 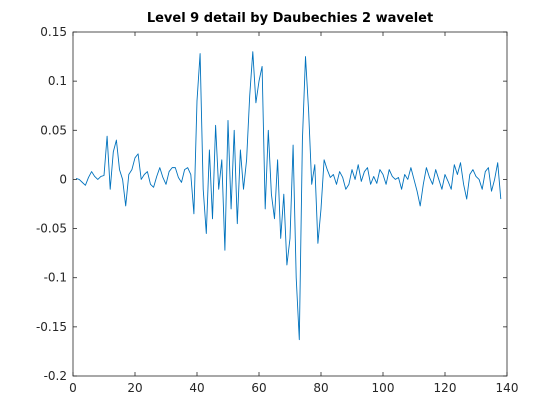 I want to click on x-tick-label: 0, so click(x=73, y=388).